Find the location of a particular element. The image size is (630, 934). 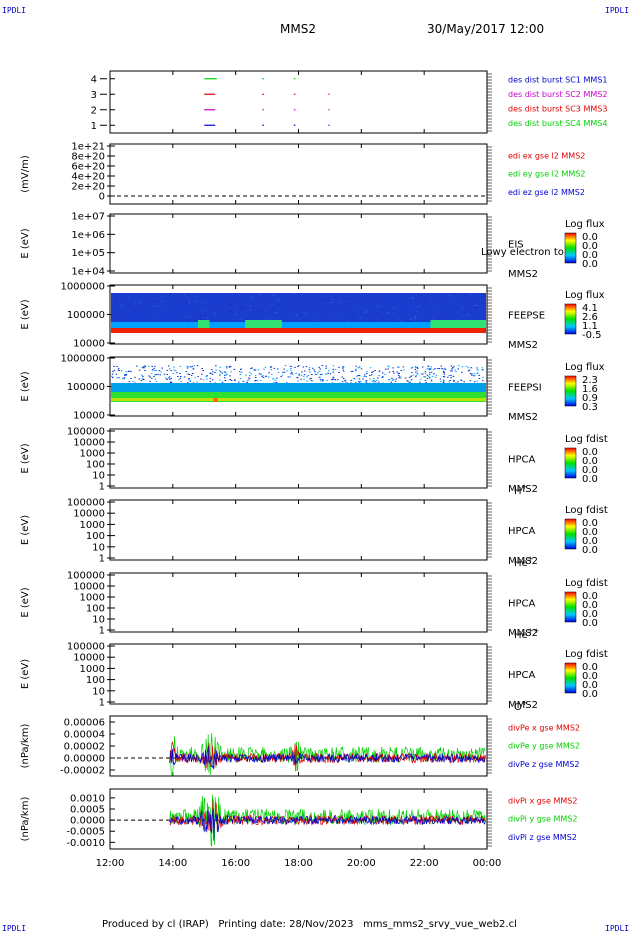

y-axis-label: E (eV) is located at coordinates (25, 530).